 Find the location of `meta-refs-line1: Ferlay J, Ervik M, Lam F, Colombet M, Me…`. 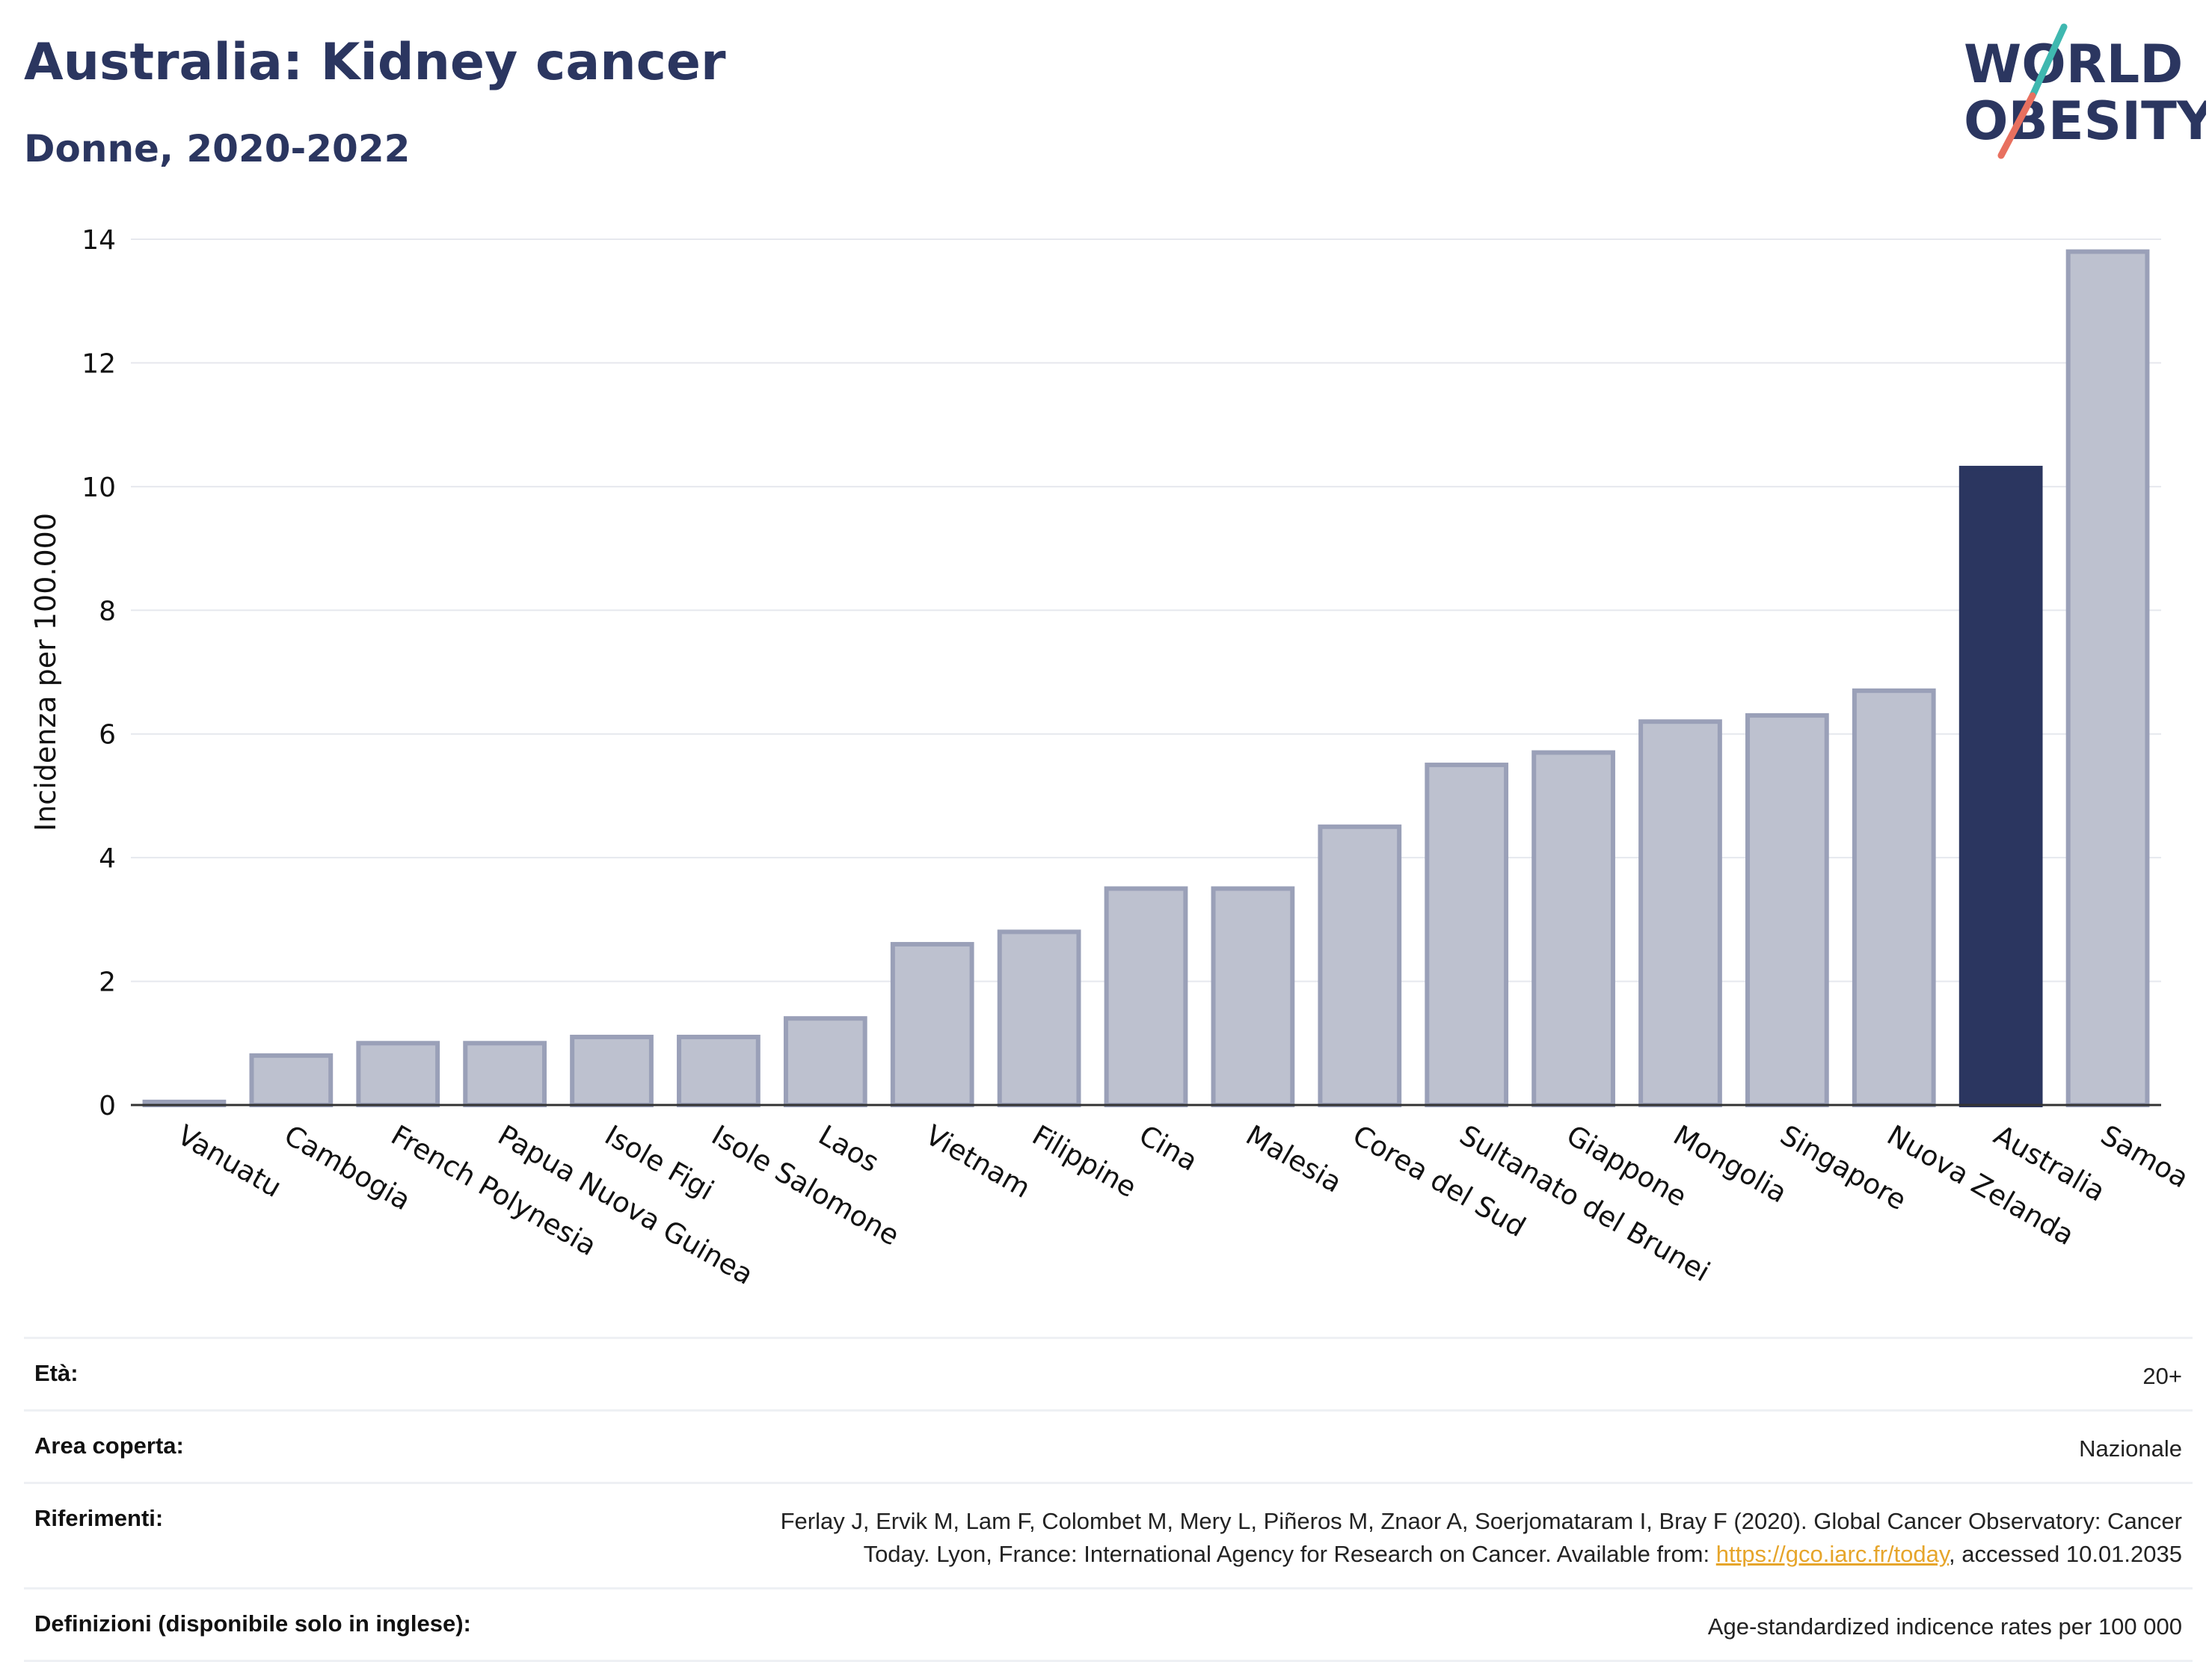

meta-refs-line1: Ferlay J, Ervik M, Lam F, Colombet M, Me… is located at coordinates (1481, 1521).